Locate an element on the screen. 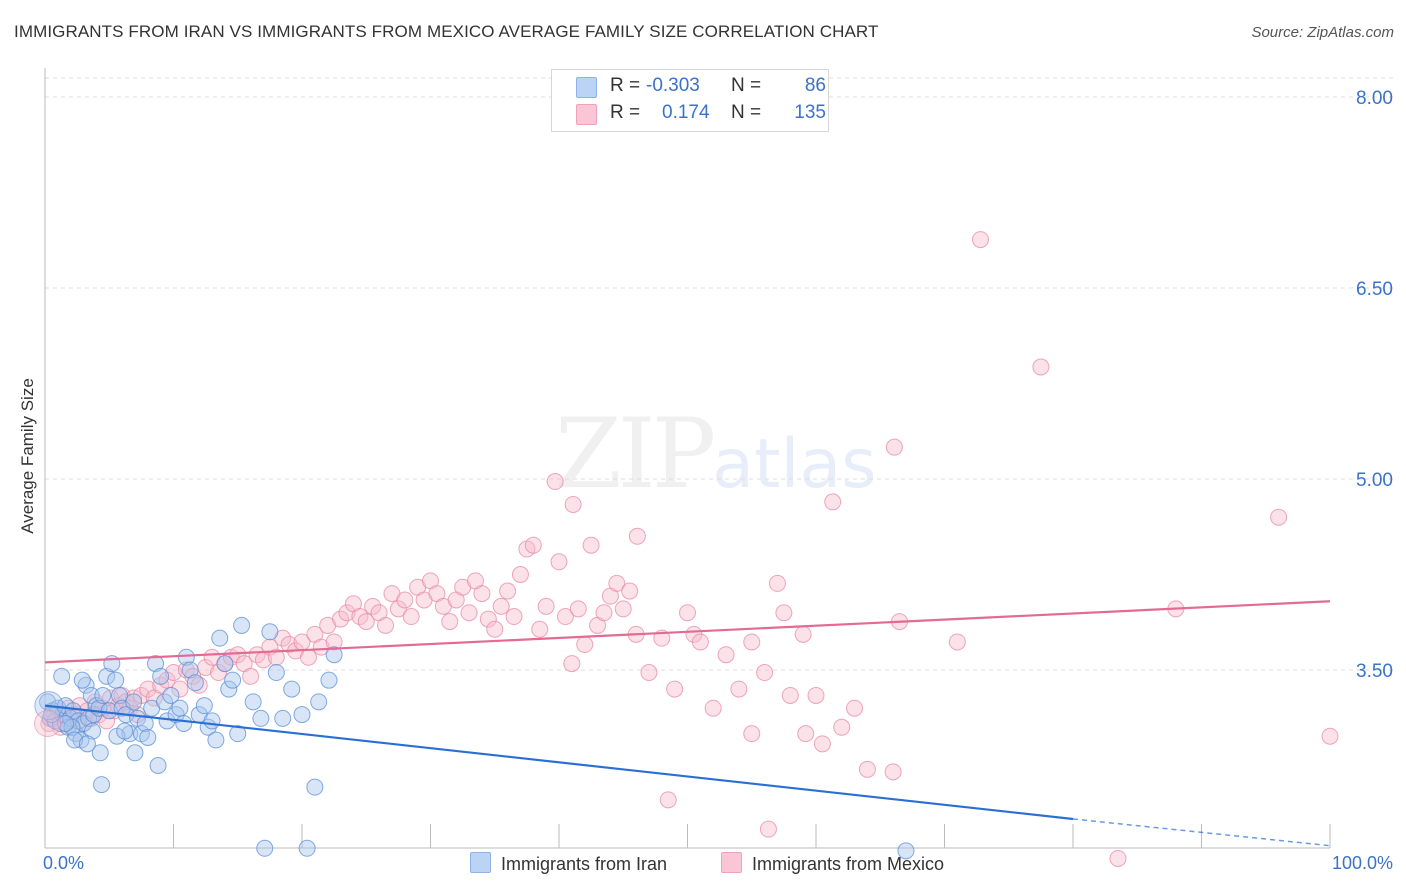 The width and height of the screenshot is (1406, 892). bottom-legend-mexico: Immigrants from Mexico is located at coordinates (832, 863).